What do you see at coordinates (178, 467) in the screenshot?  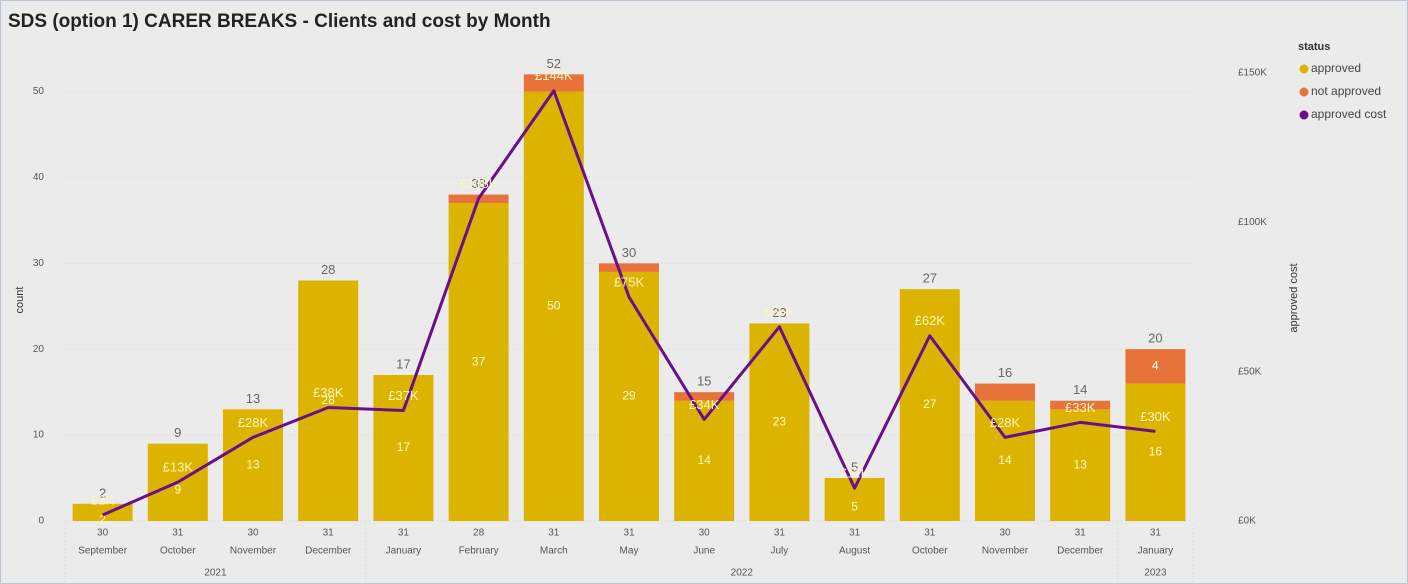 I see `cost-label: £13K` at bounding box center [178, 467].